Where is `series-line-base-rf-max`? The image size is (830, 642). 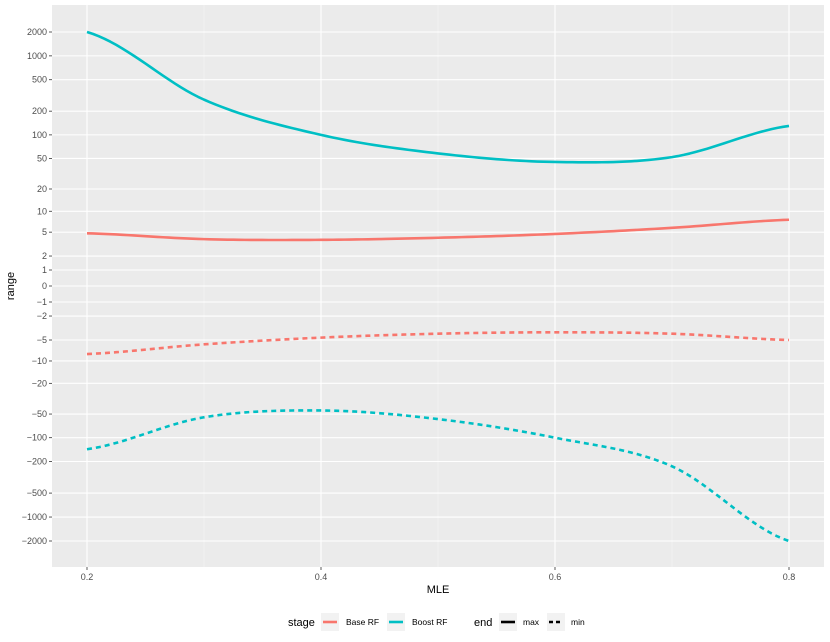 series-line-base-rf-max is located at coordinates (438, 230).